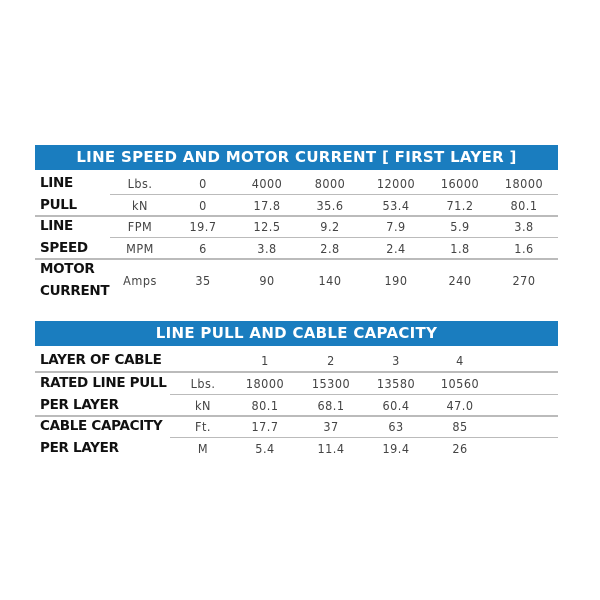  Describe the element at coordinates (267, 226) in the screenshot. I see `table-cell: 12.5` at that location.